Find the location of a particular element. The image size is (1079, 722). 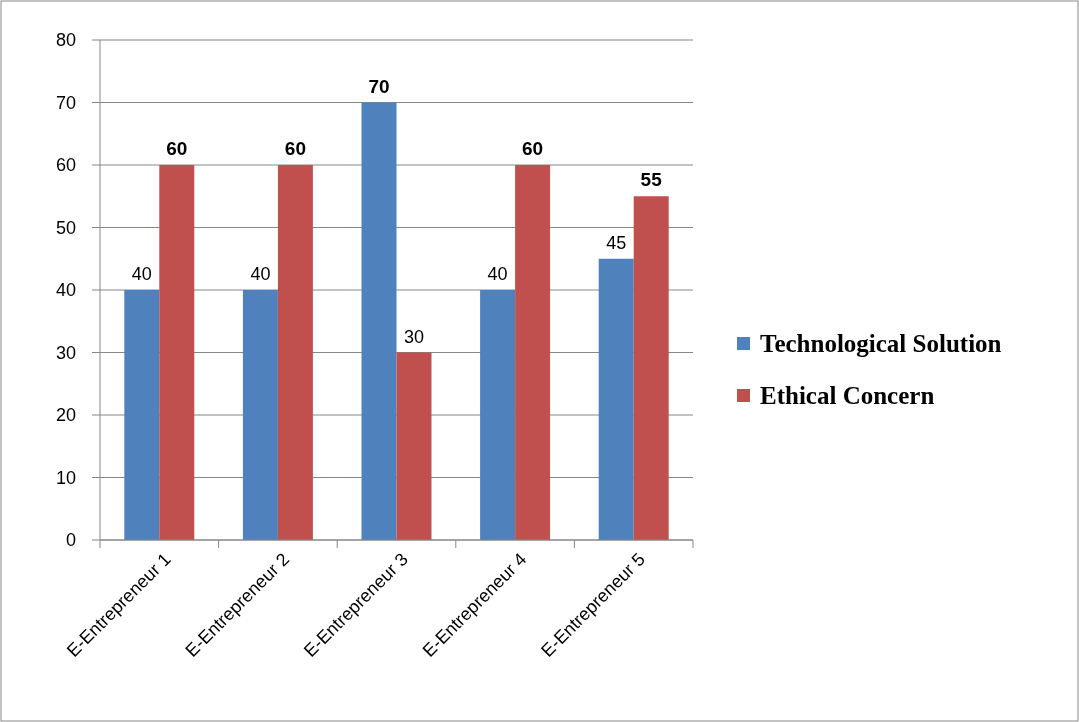

y-tick-label: 0 is located at coordinates (70, 540).